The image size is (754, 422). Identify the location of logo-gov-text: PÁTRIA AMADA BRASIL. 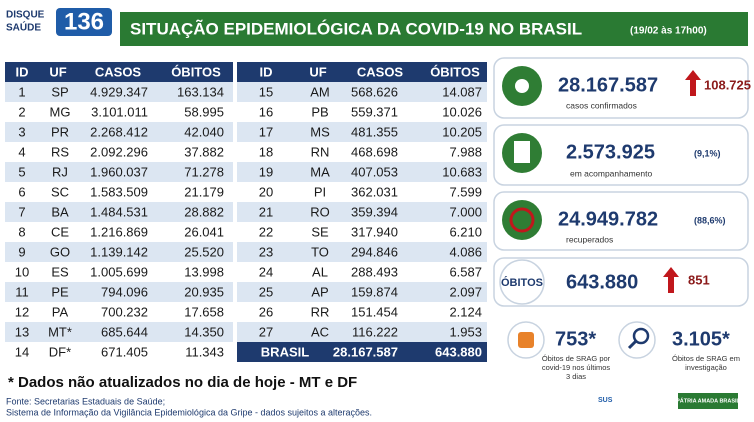
(708, 400).